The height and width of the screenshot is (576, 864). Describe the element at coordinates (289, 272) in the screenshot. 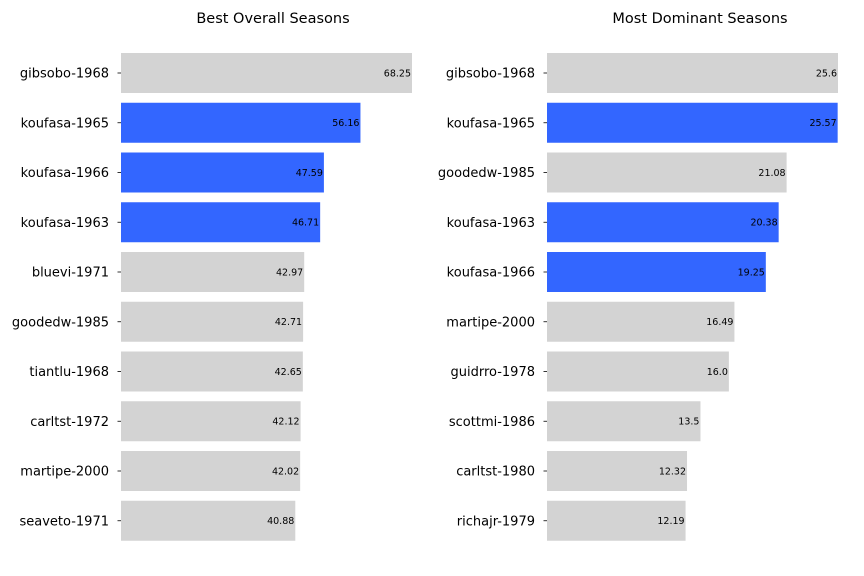

I see `data-label: 42.97` at that location.